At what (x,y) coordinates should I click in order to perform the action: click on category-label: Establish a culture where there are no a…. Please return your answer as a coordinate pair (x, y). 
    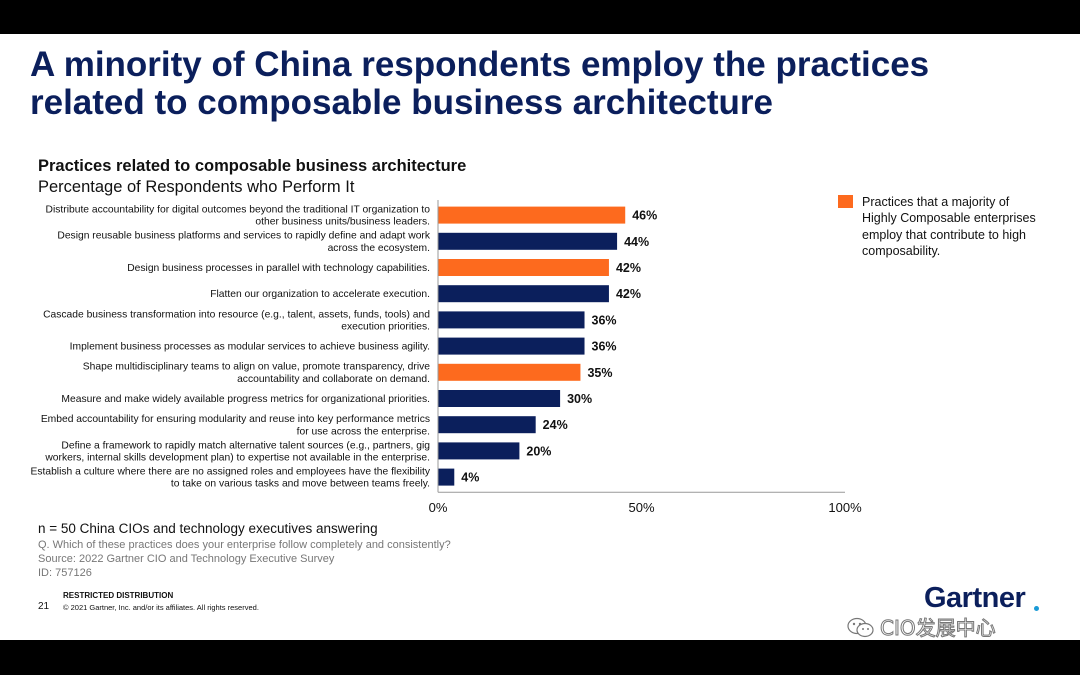
    Looking at the image, I should click on (230, 478).